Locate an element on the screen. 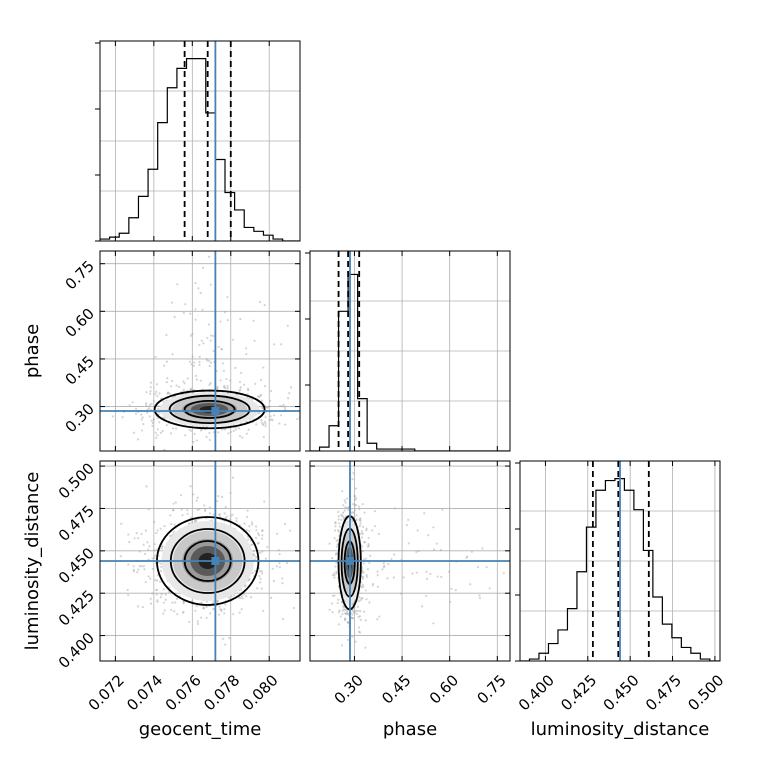 This screenshot has height=760, width=760. tick-label-x-geocent_time: 0.072 is located at coordinates (106, 692).